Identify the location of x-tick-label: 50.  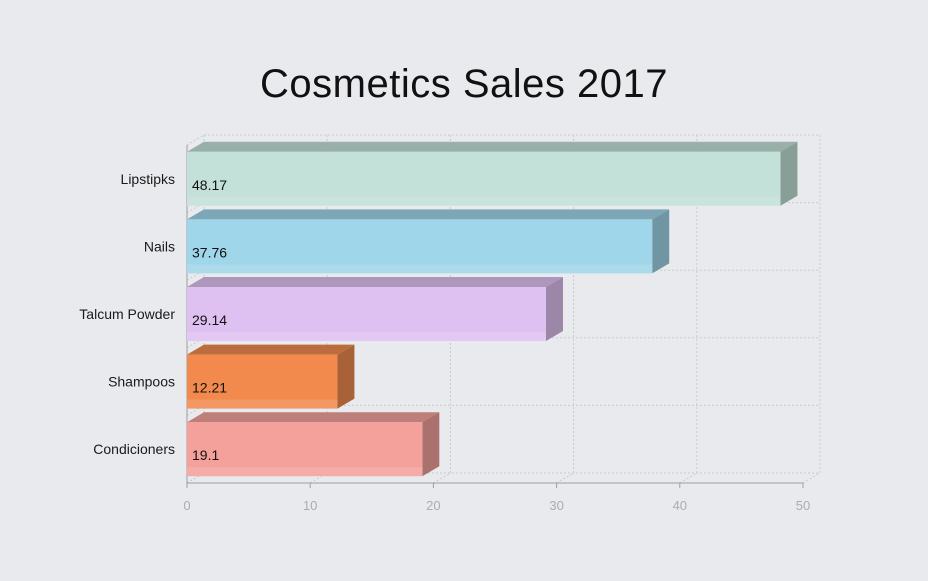
(803, 505).